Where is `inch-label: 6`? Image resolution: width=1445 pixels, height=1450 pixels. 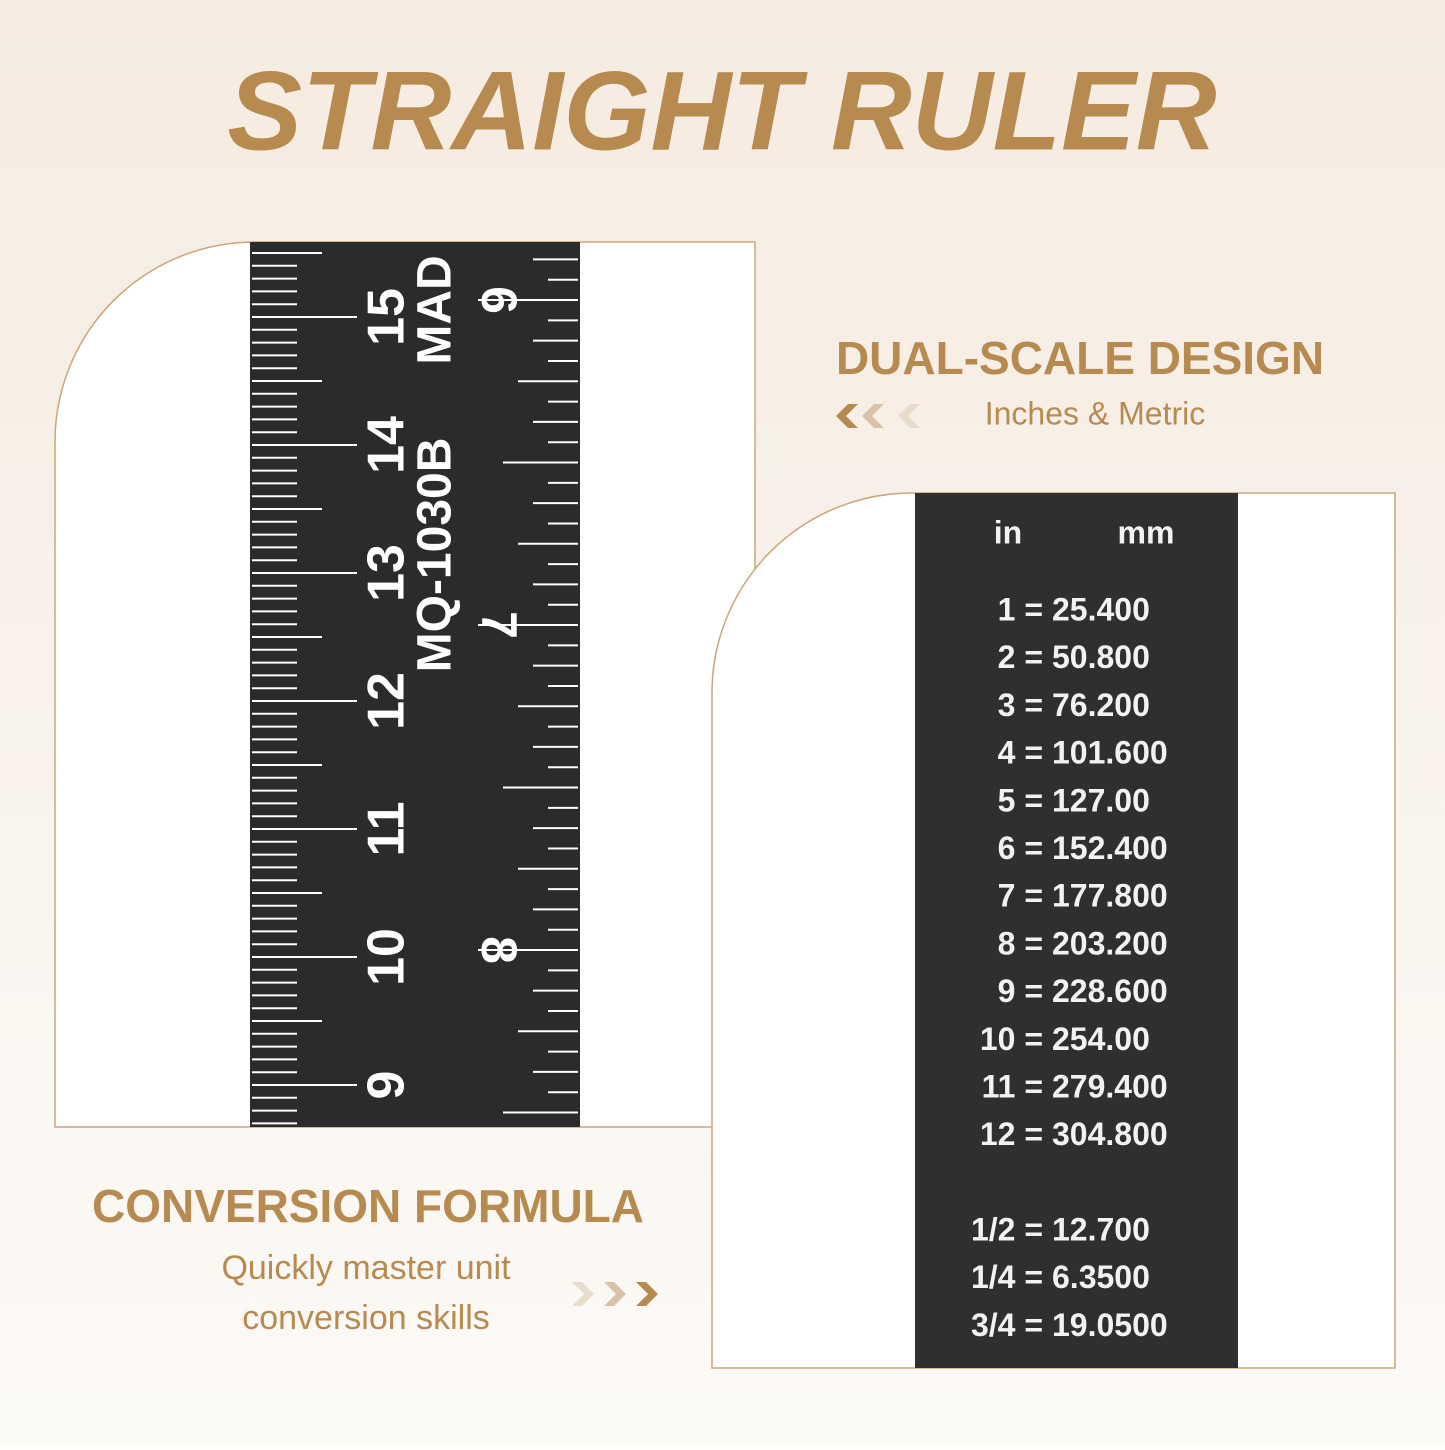
inch-label: 6 is located at coordinates (499, 300).